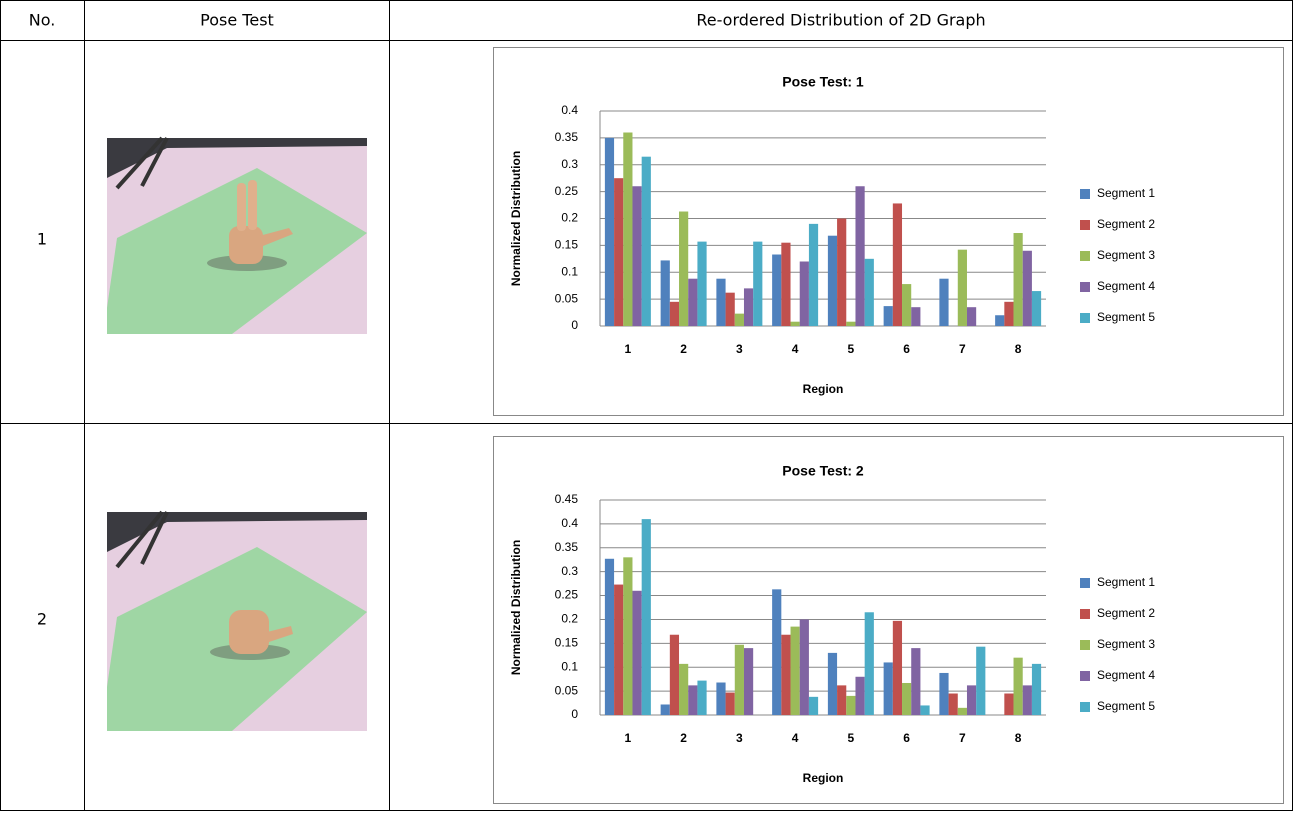 The width and height of the screenshot is (1293, 815). I want to click on y-tick-label: 0.3, so click(569, 164).